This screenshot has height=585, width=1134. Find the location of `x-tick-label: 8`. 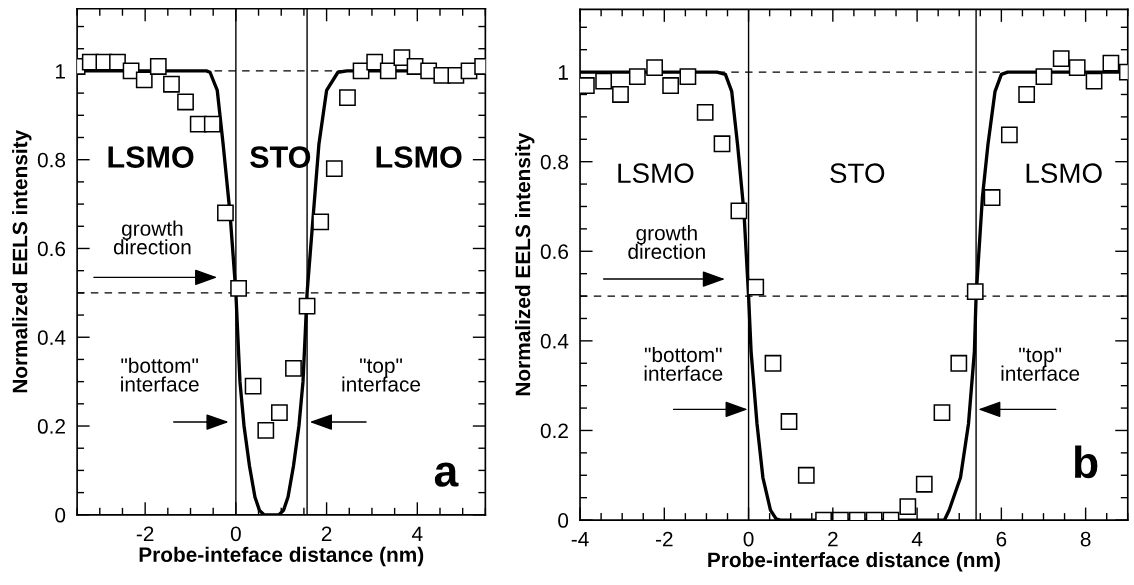

x-tick-label: 8 is located at coordinates (1085, 539).